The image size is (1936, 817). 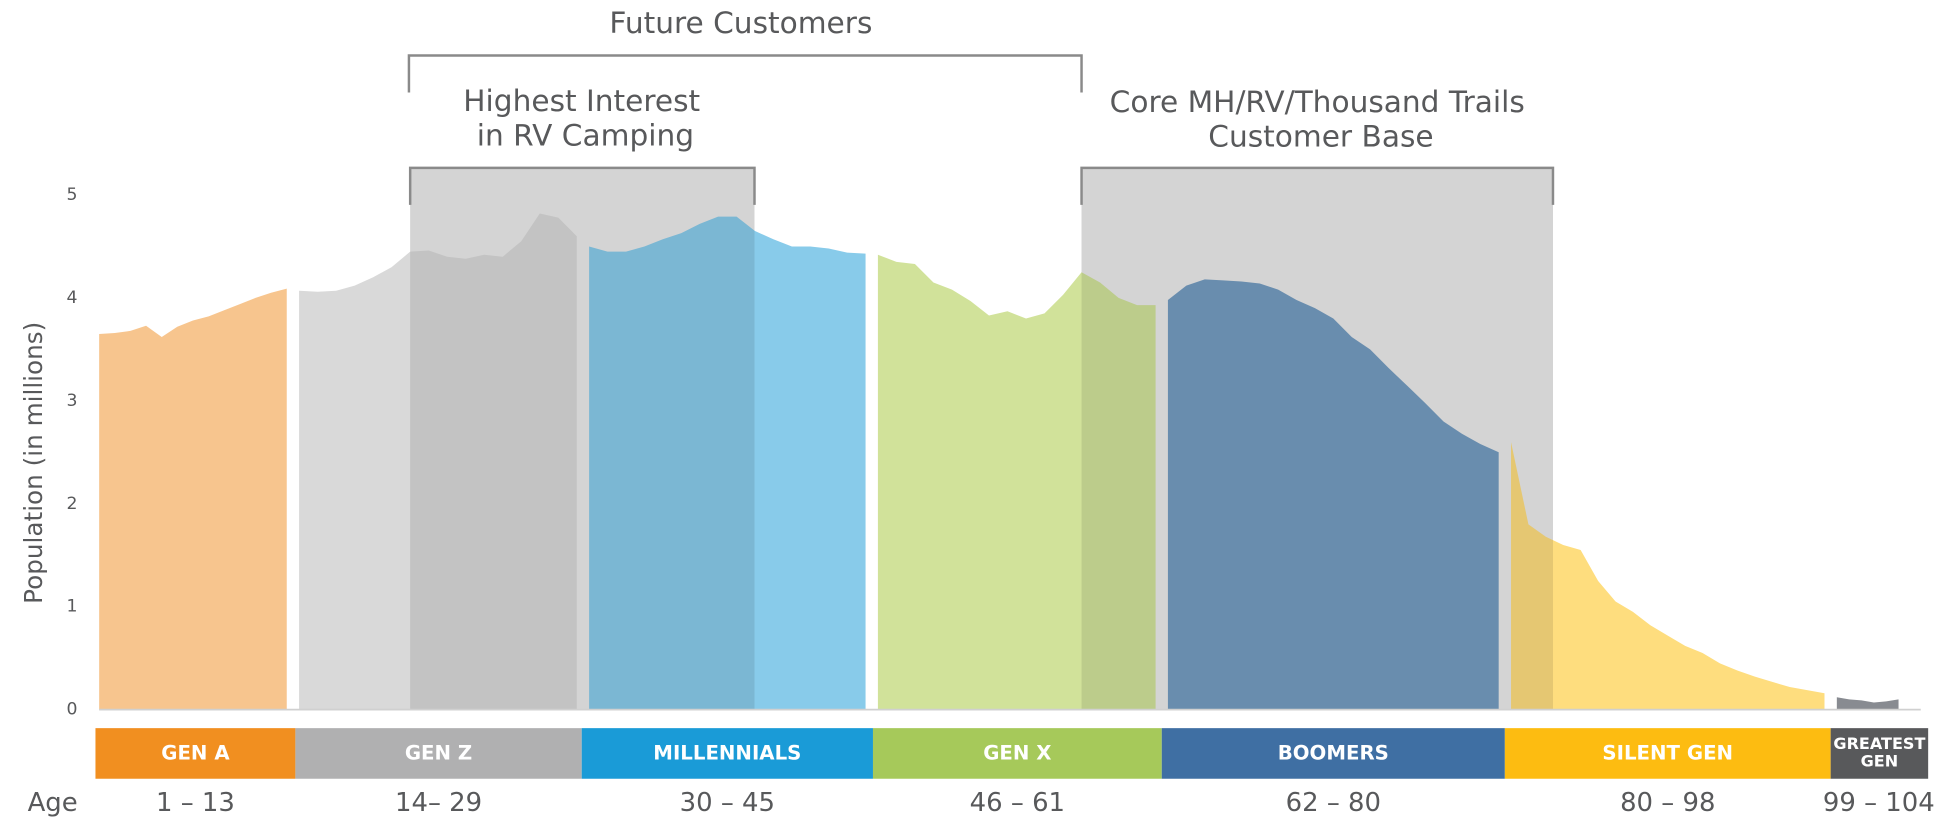 I want to click on generation-name: SILENT GEN, so click(x=1667, y=753).